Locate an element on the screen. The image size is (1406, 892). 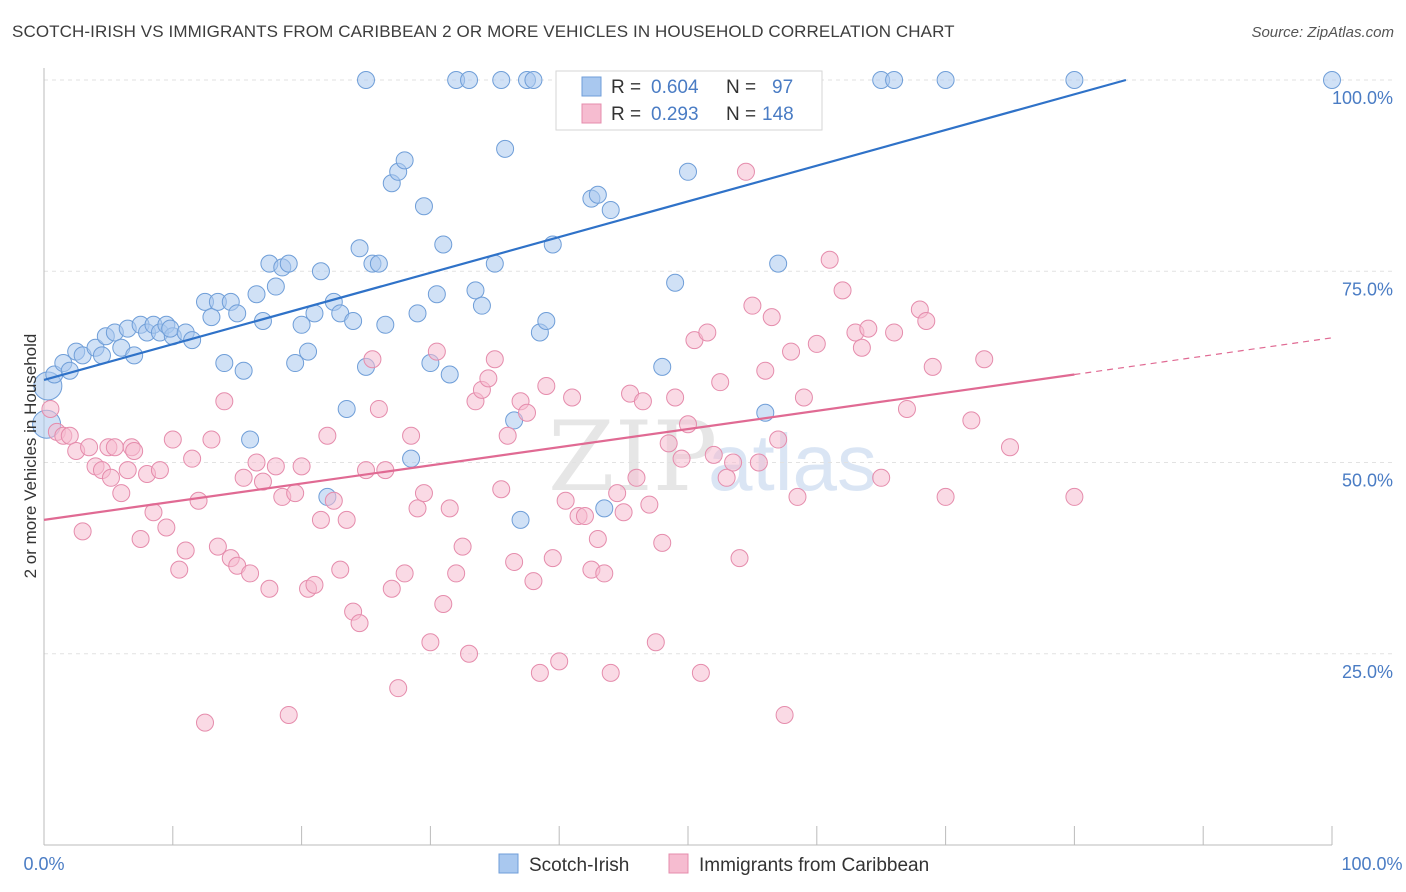
y-tick-labels: 25.0% 50.0% 75.0% 100.0% is located at coordinates (1362, 385).